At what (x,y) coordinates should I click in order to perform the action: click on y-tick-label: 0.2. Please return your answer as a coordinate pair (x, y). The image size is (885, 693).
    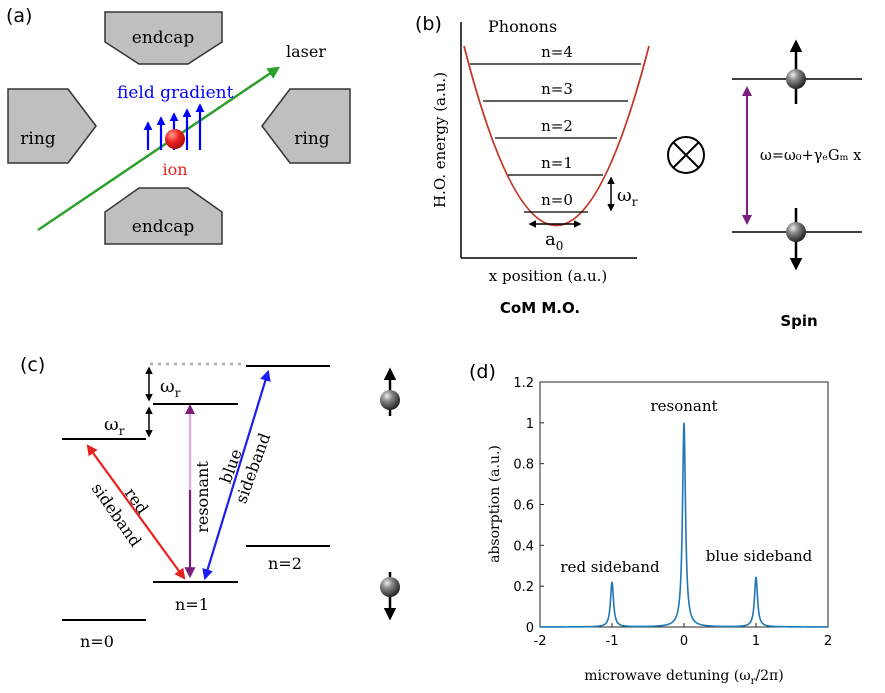
    Looking at the image, I should click on (523, 587).